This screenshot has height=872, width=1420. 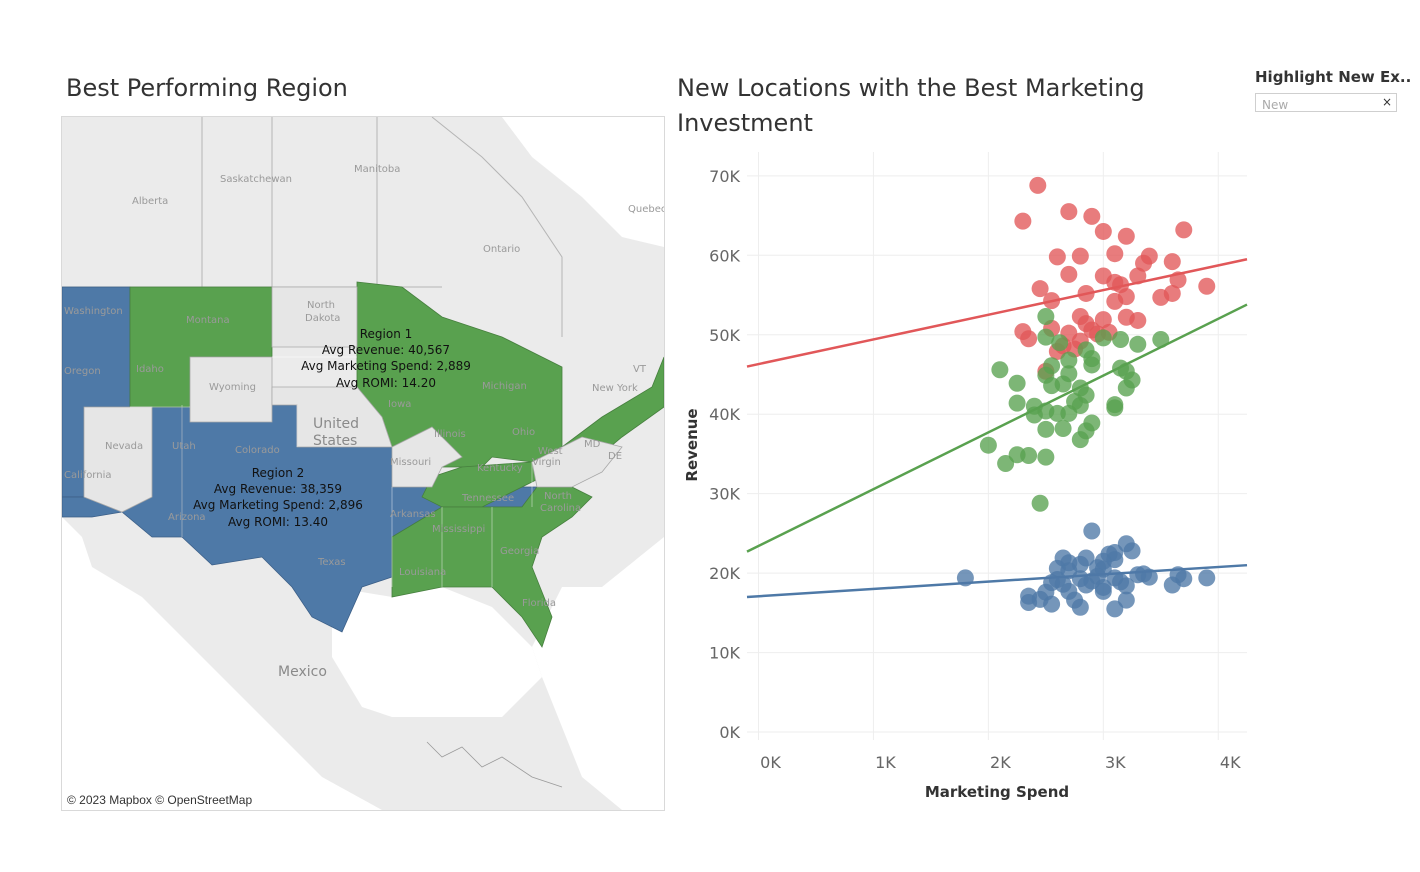 I want to click on highlight-search-input, so click(x=1314, y=105).